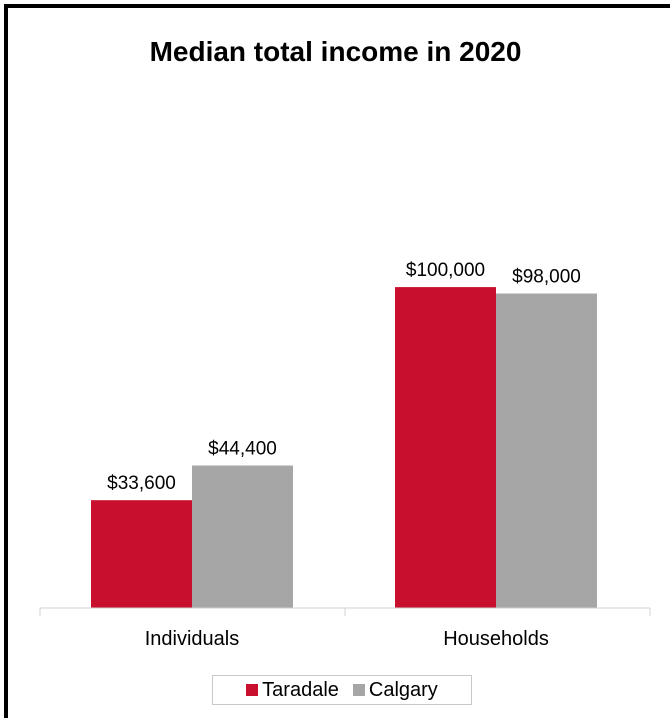 Image resolution: width=671 pixels, height=721 pixels. I want to click on data-label: $44,400, so click(242, 449).